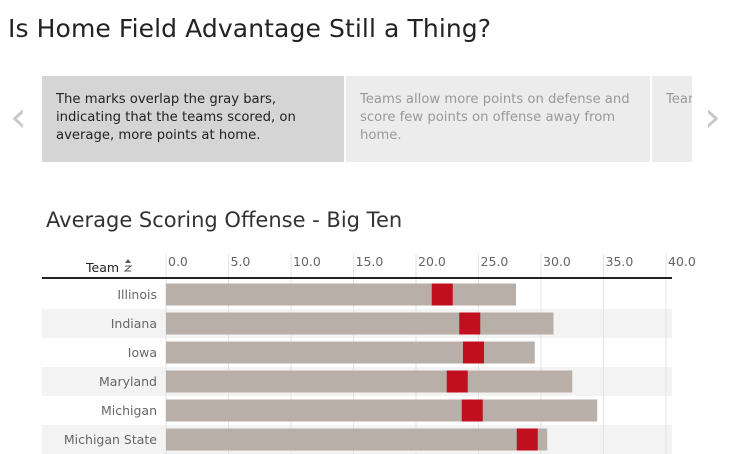  Describe the element at coordinates (682, 261) in the screenshot. I see `x-tick-label: 40.0` at that location.